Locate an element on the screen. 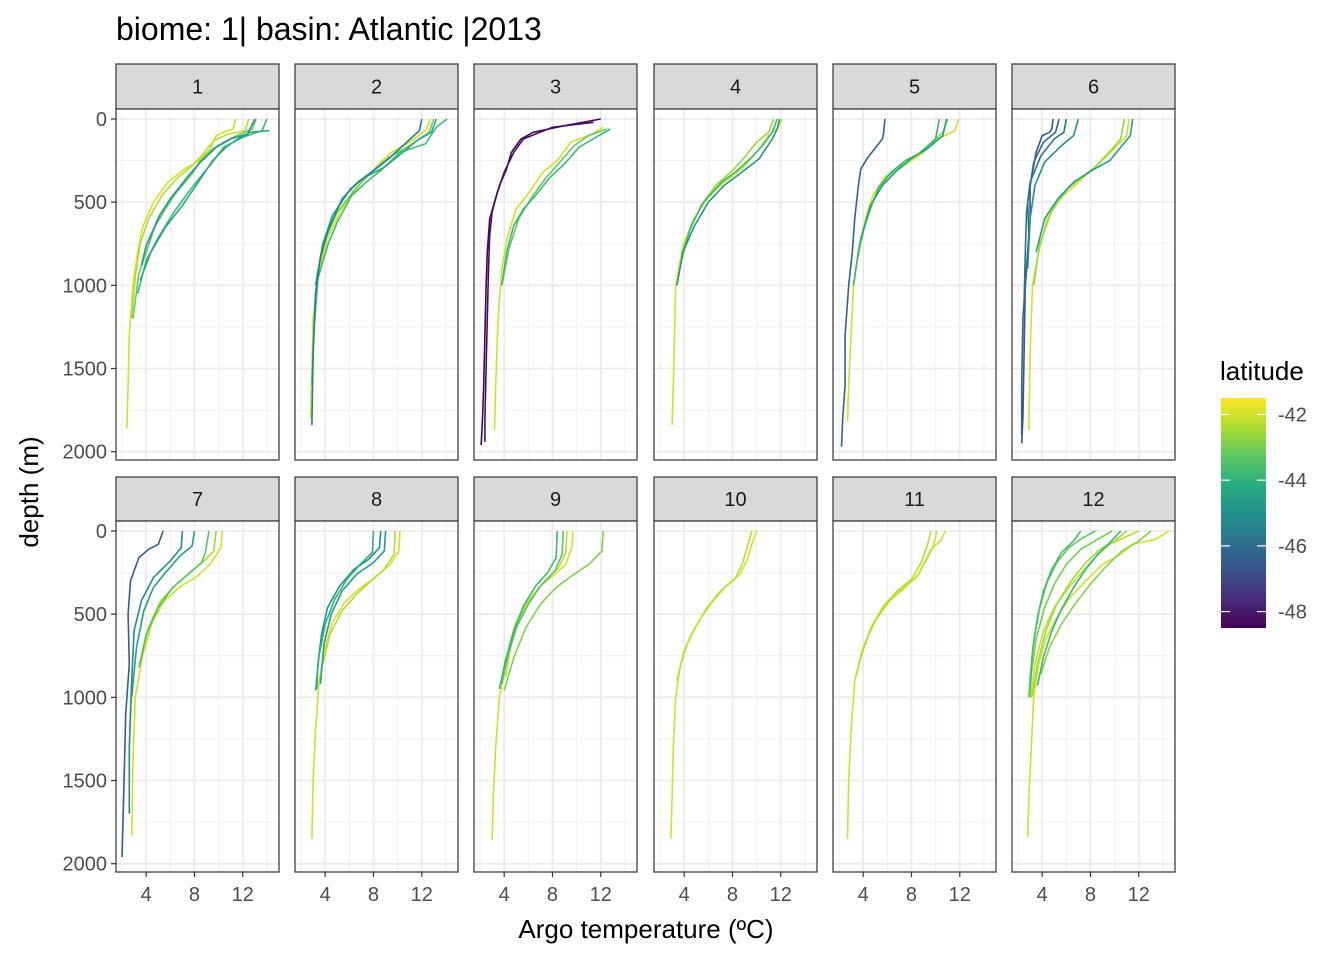 The image size is (1344, 960). legend-colorbar is located at coordinates (1243, 513).